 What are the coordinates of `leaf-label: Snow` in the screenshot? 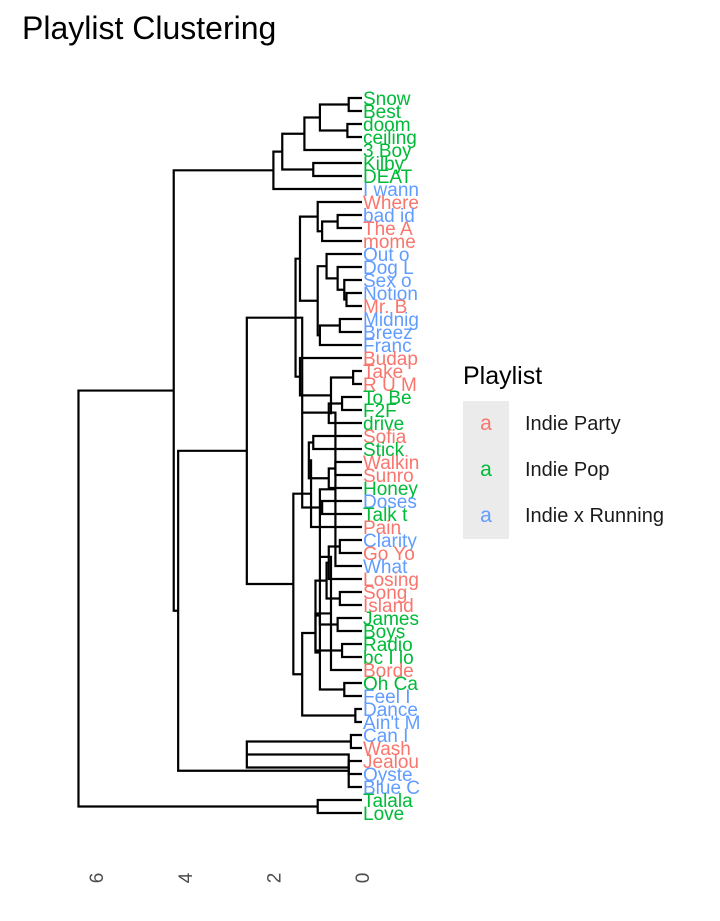 It's located at (387, 99).